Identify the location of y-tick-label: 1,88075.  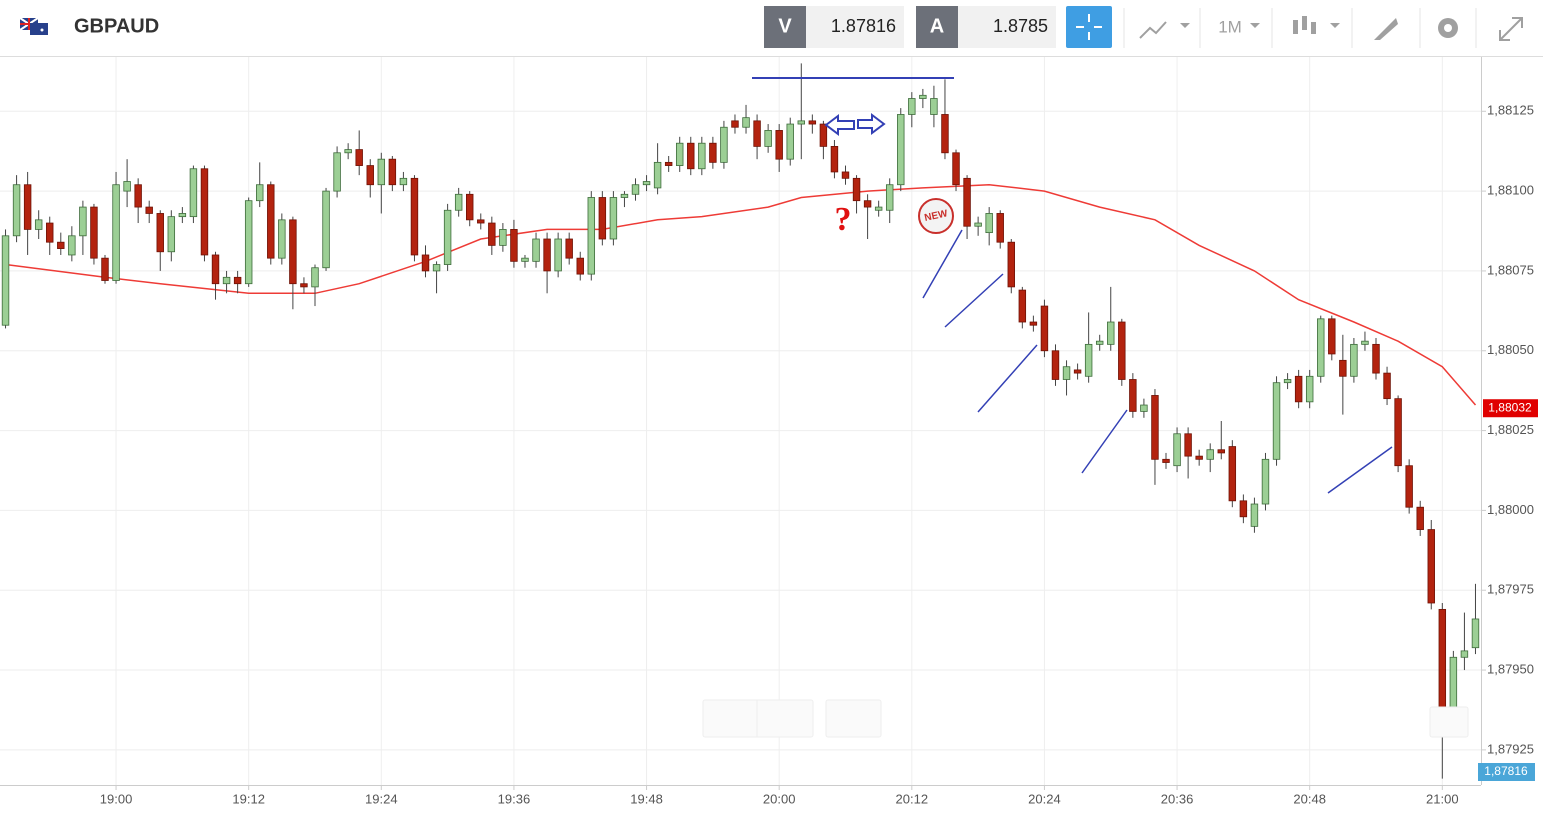
(1510, 269).